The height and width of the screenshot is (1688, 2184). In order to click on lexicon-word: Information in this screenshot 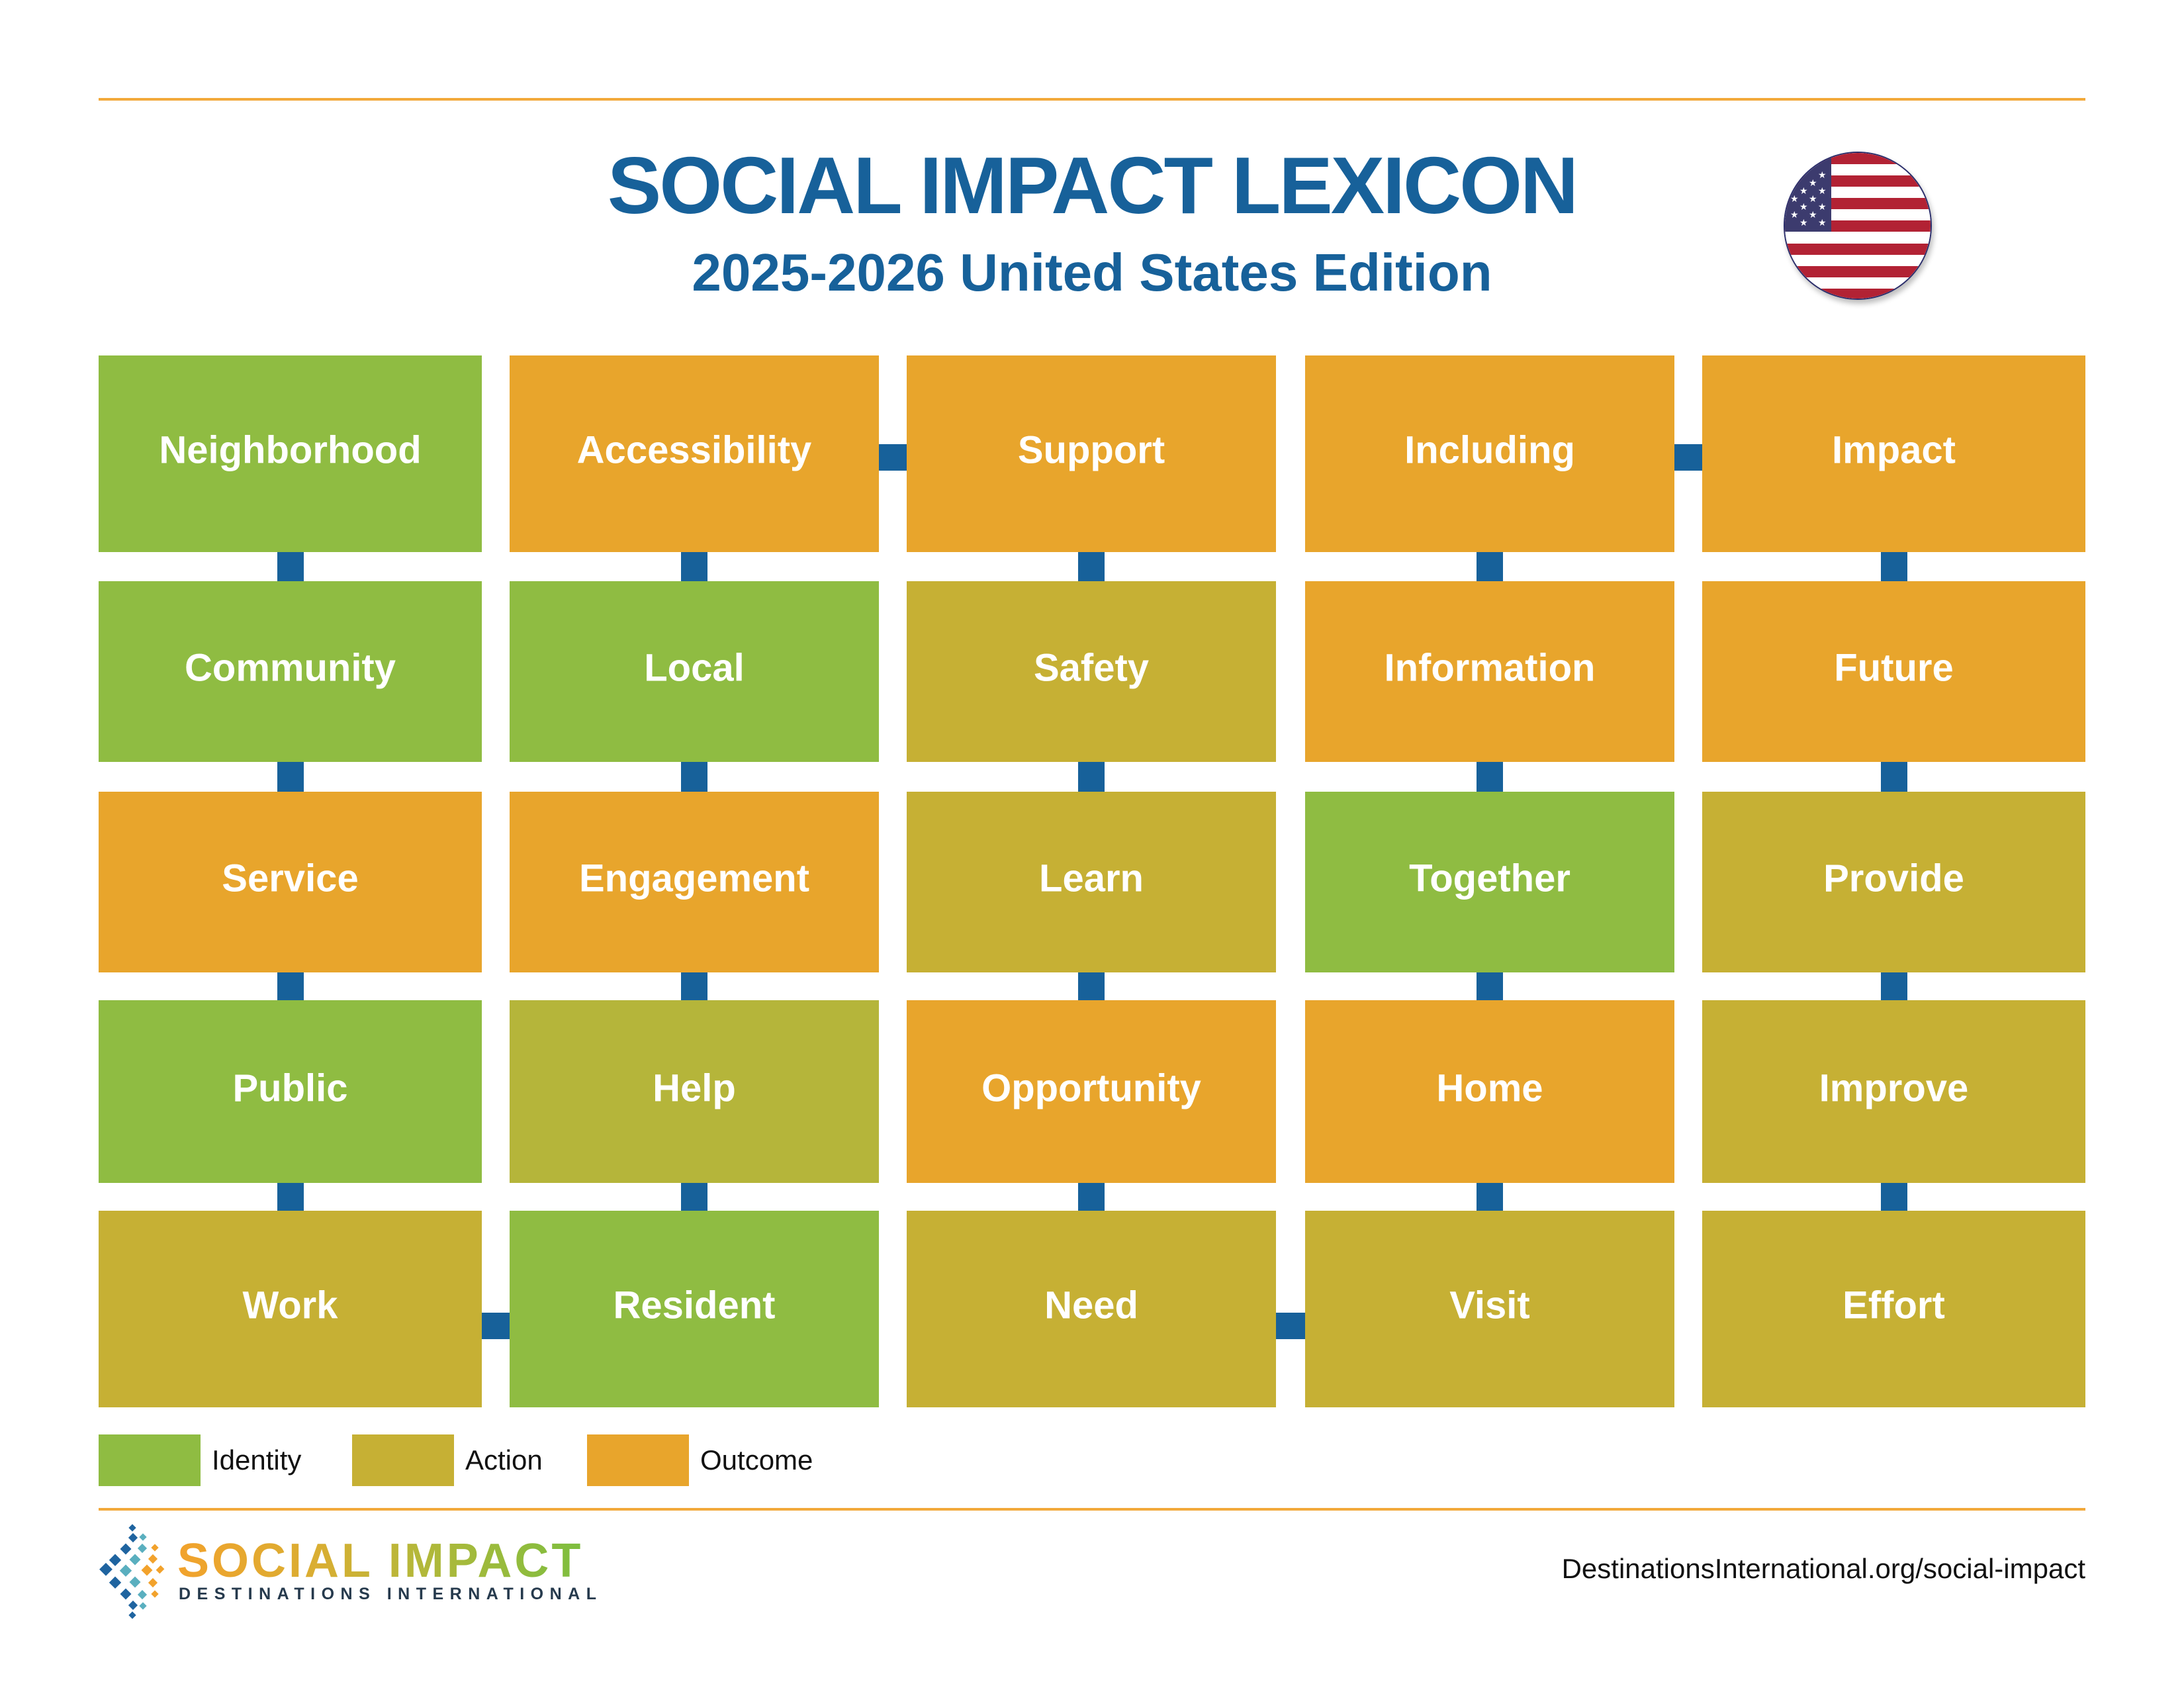, I will do `click(1490, 668)`.